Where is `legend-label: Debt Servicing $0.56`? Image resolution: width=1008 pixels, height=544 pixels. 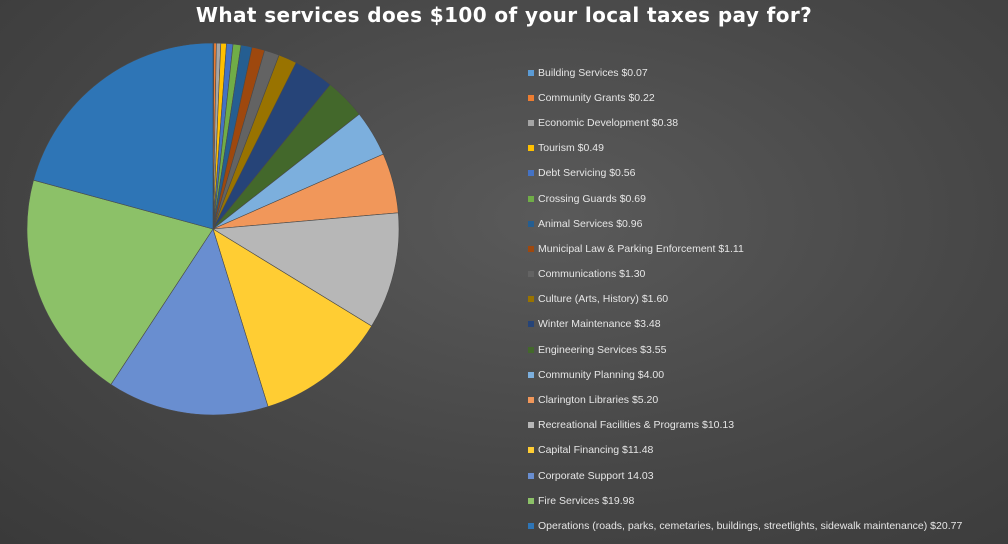
legend-label: Debt Servicing $0.56 is located at coordinates (587, 173).